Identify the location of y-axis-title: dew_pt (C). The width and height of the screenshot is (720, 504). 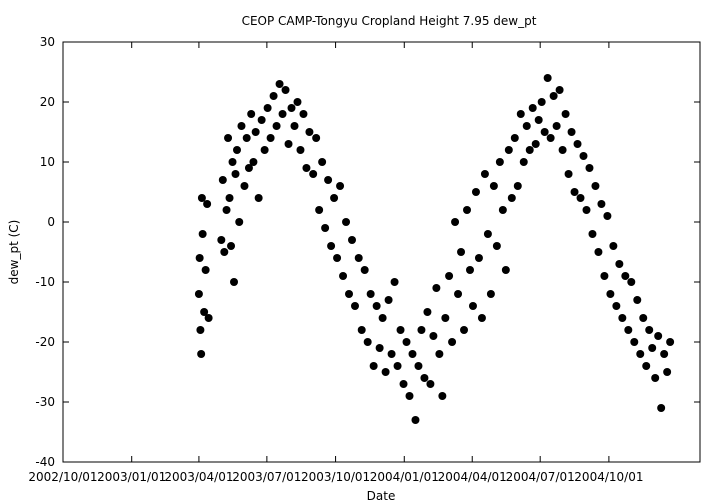
(14, 252).